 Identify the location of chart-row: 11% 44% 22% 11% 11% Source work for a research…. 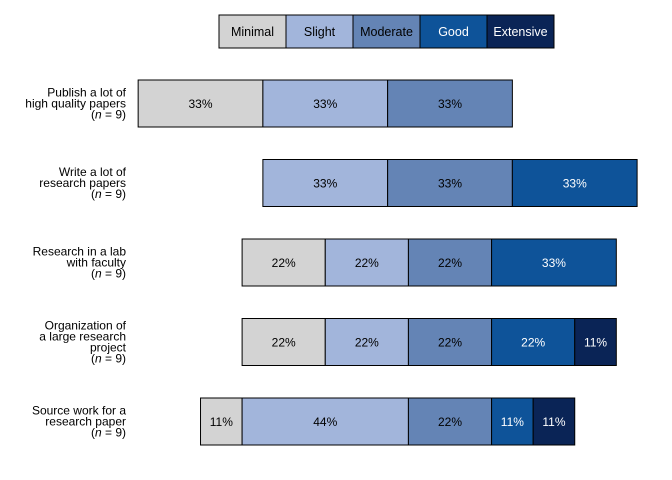
(304, 421).